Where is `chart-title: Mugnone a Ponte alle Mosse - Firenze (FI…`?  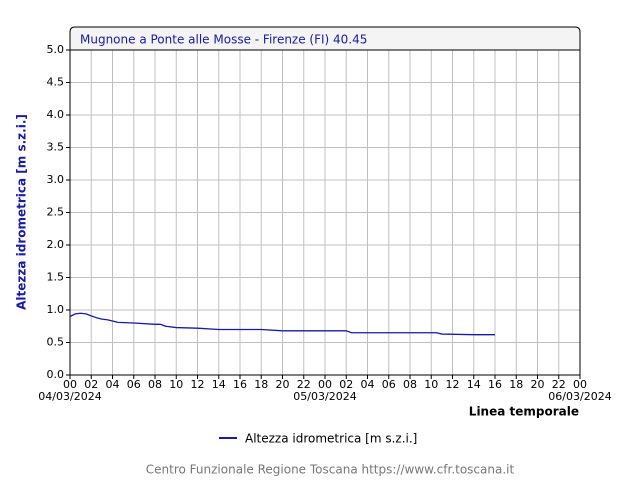 chart-title: Mugnone a Ponte alle Mosse - Firenze (FI… is located at coordinates (223, 40).